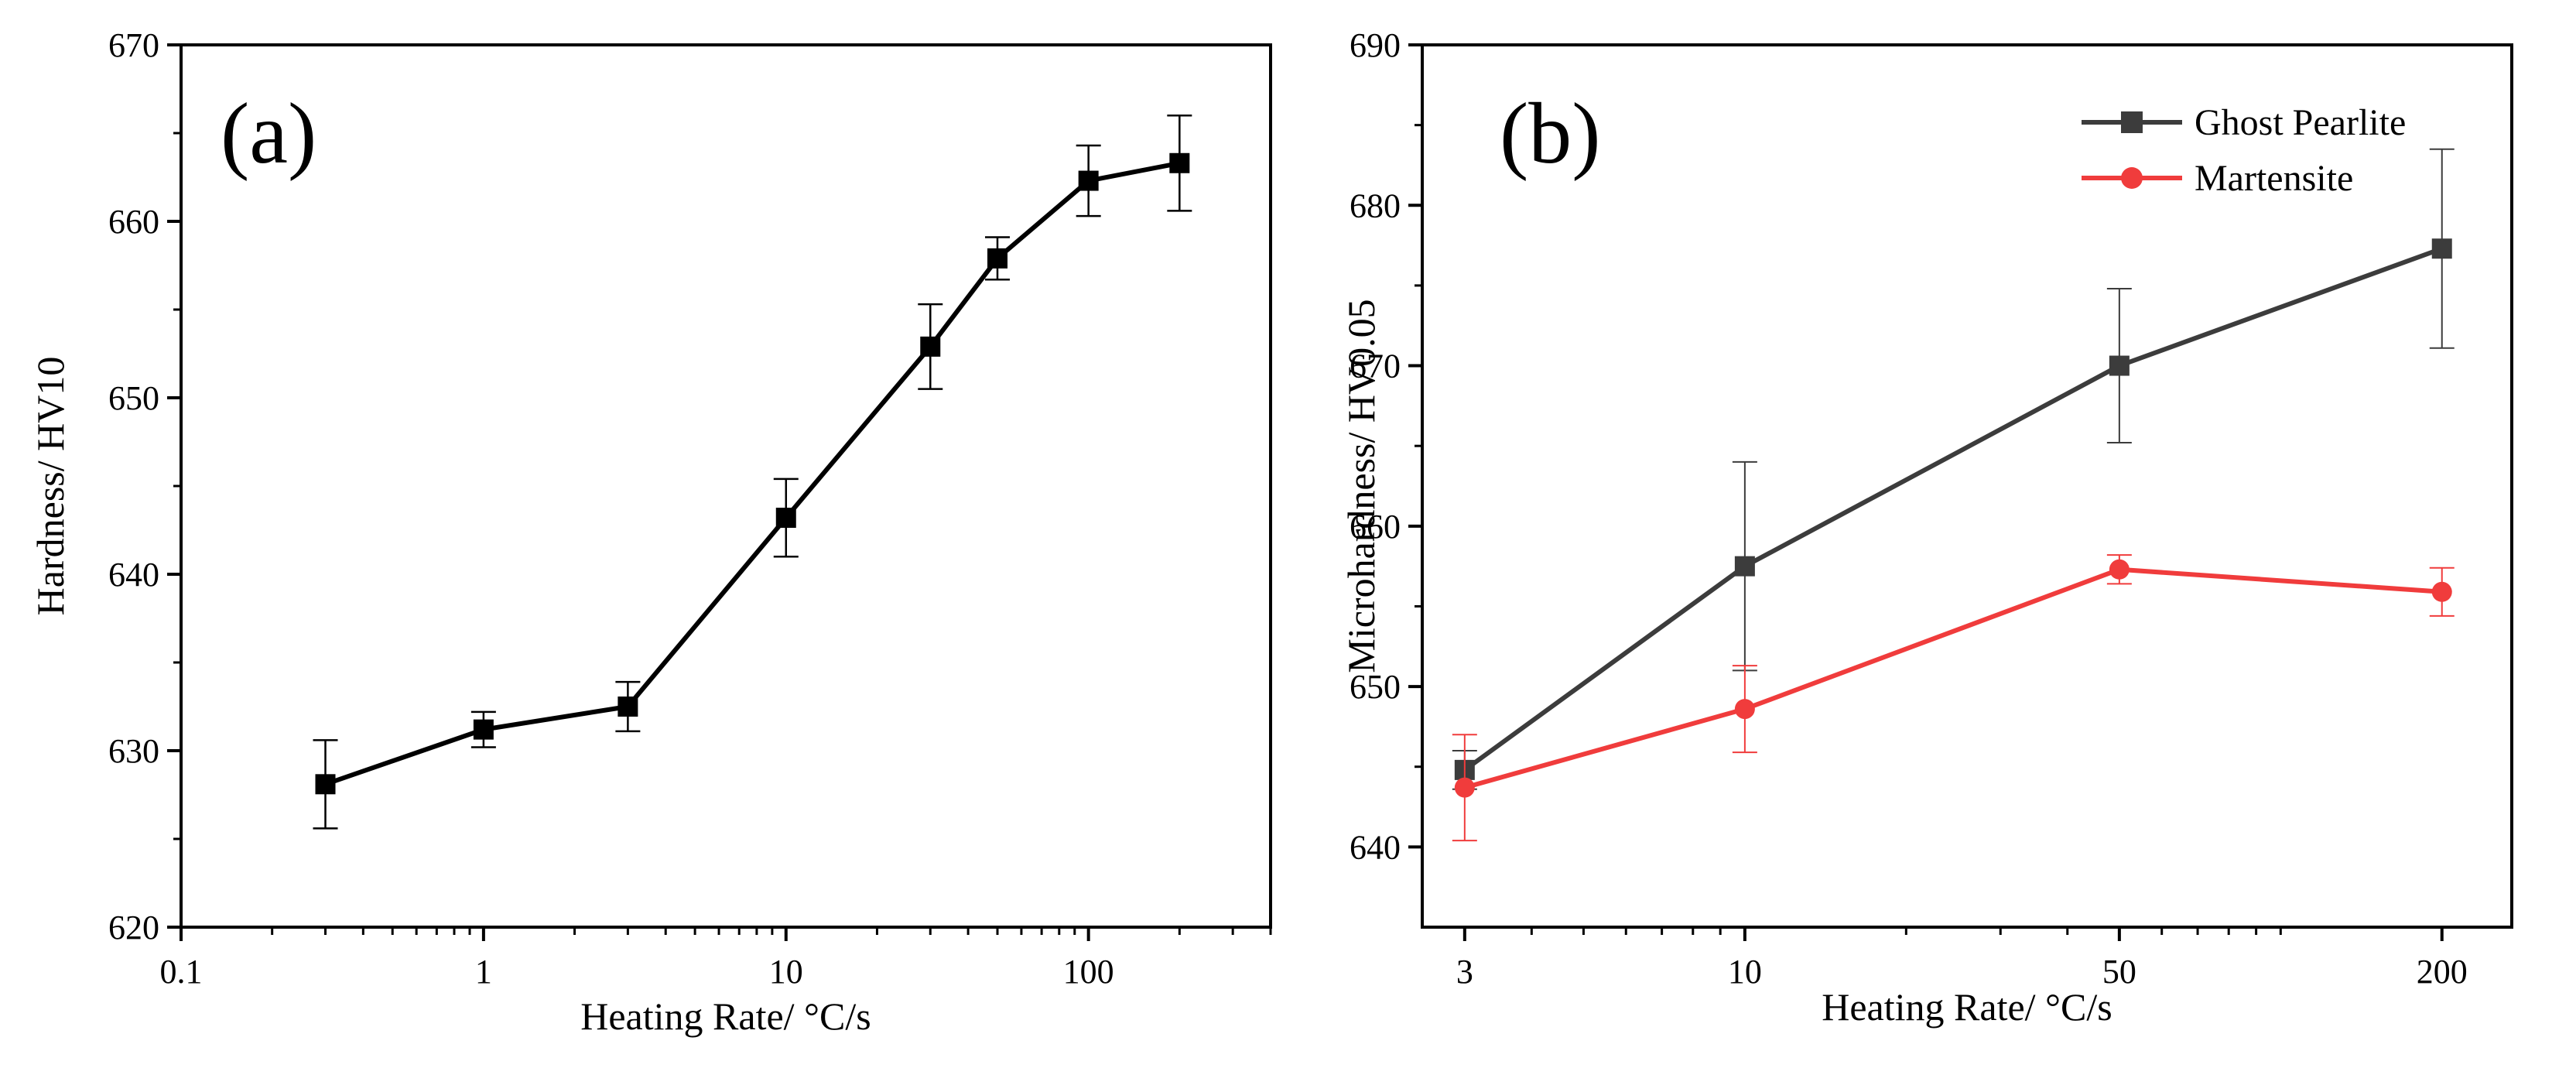 The height and width of the screenshot is (1068, 2576). I want to click on panel-a-x-tick-label: 100, so click(1088, 972).